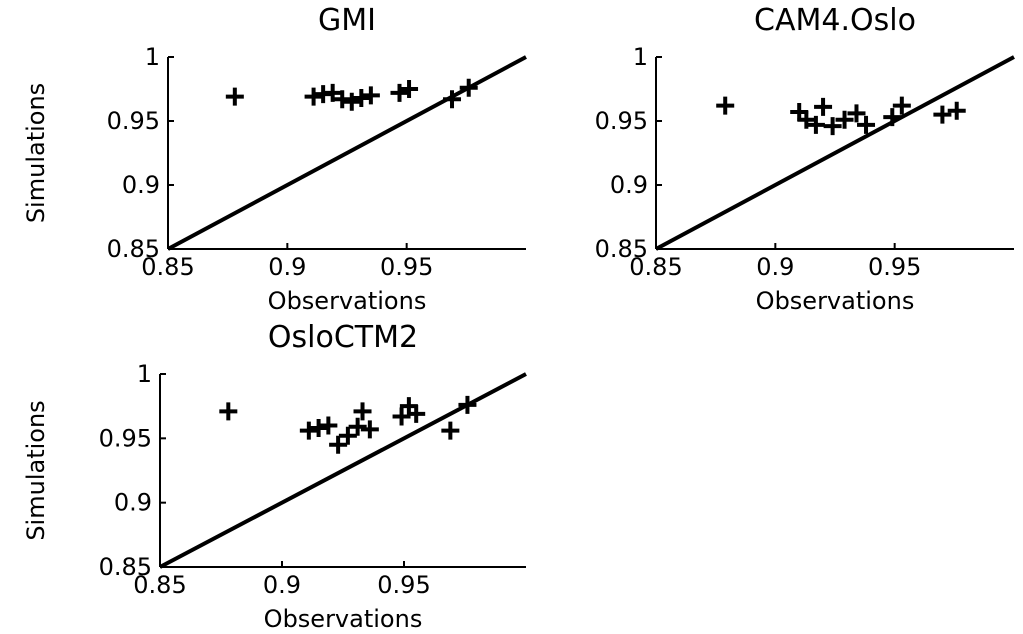  I want to click on panel-title: CAM4.Oslo, so click(835, 20).